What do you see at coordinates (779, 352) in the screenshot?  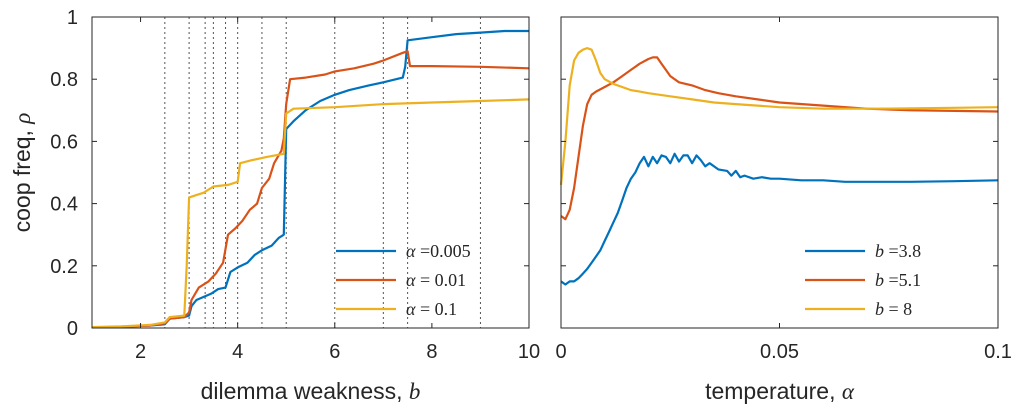 I see `x-tick-label: 0.05` at bounding box center [779, 352].